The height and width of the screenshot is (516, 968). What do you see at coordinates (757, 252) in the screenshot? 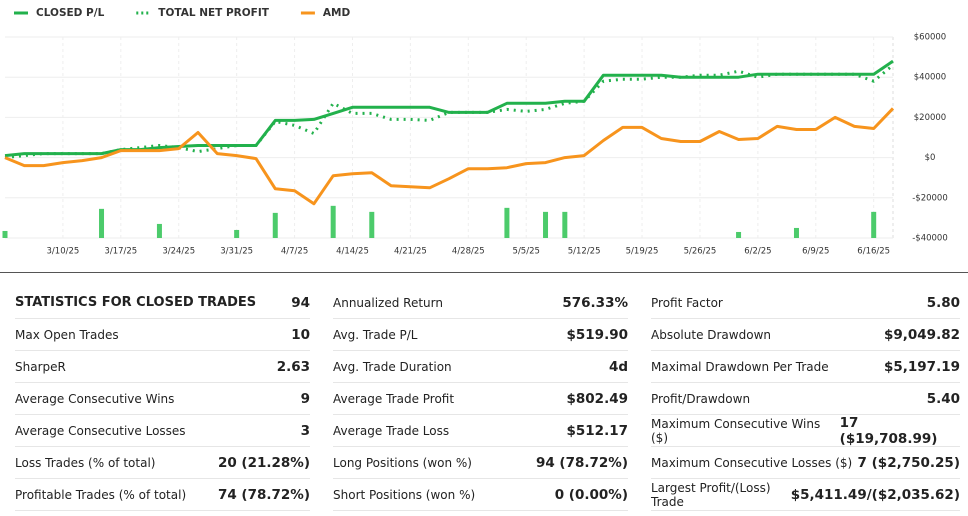
I see `x-tick-label: 6/2/25` at bounding box center [757, 252].